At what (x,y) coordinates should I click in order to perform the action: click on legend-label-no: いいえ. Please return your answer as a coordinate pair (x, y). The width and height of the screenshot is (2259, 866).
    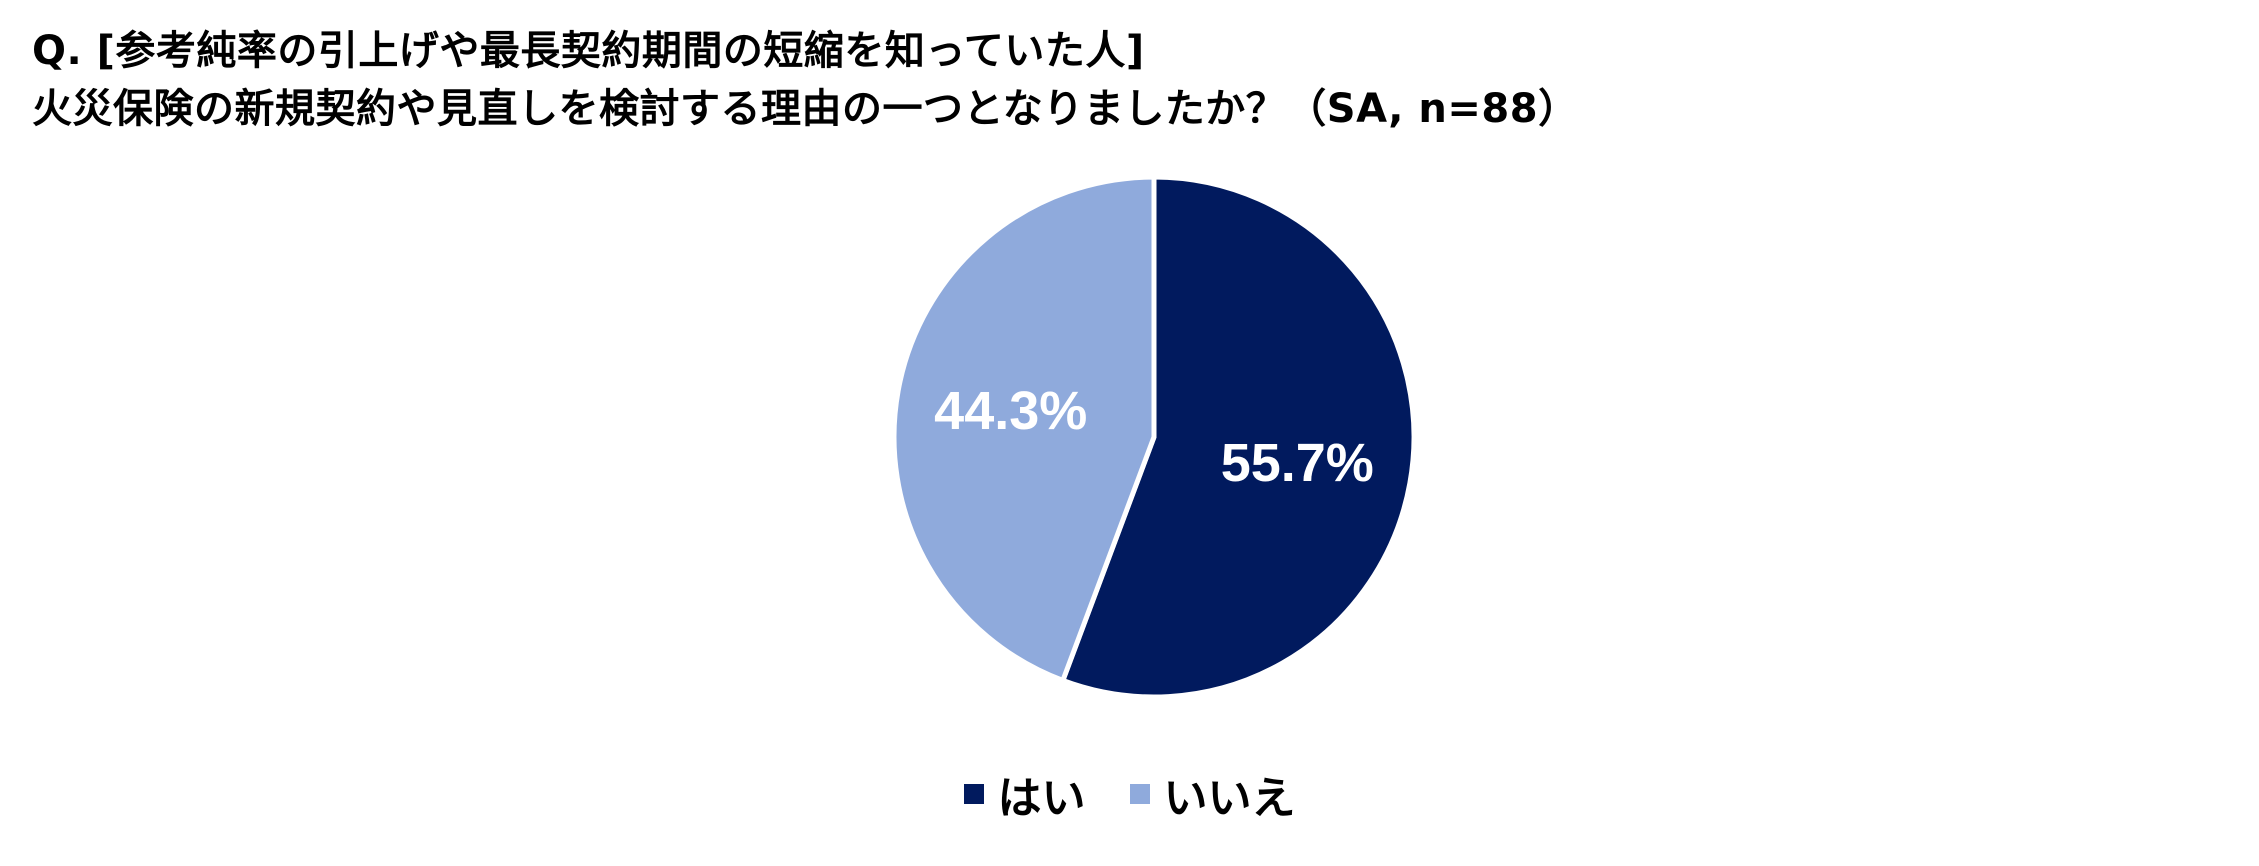
    Looking at the image, I should click on (1229, 798).